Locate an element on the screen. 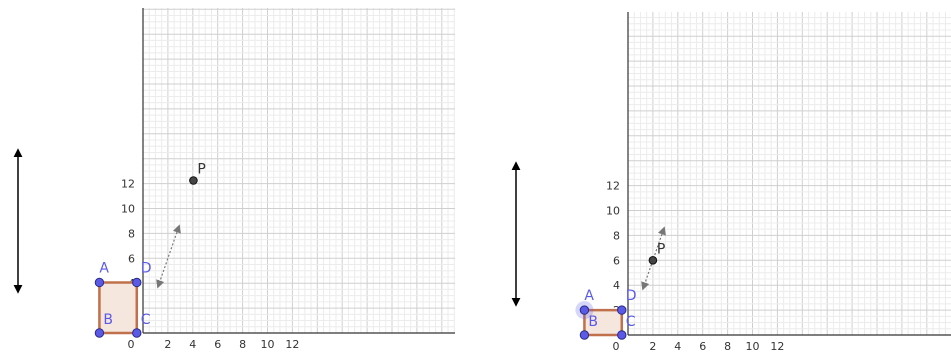 The height and width of the screenshot is (354, 951). y-tick-label: 4 is located at coordinates (616, 285).